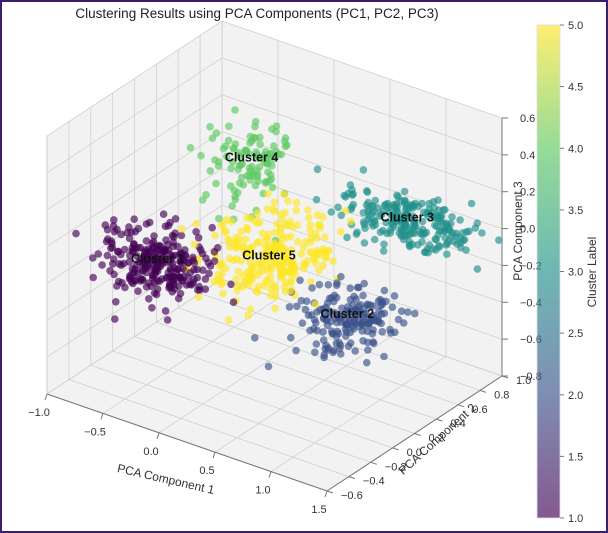 This screenshot has width=608, height=533. What do you see at coordinates (531, 266) in the screenshot?
I see `z-tick-label: −0.2` at bounding box center [531, 266].